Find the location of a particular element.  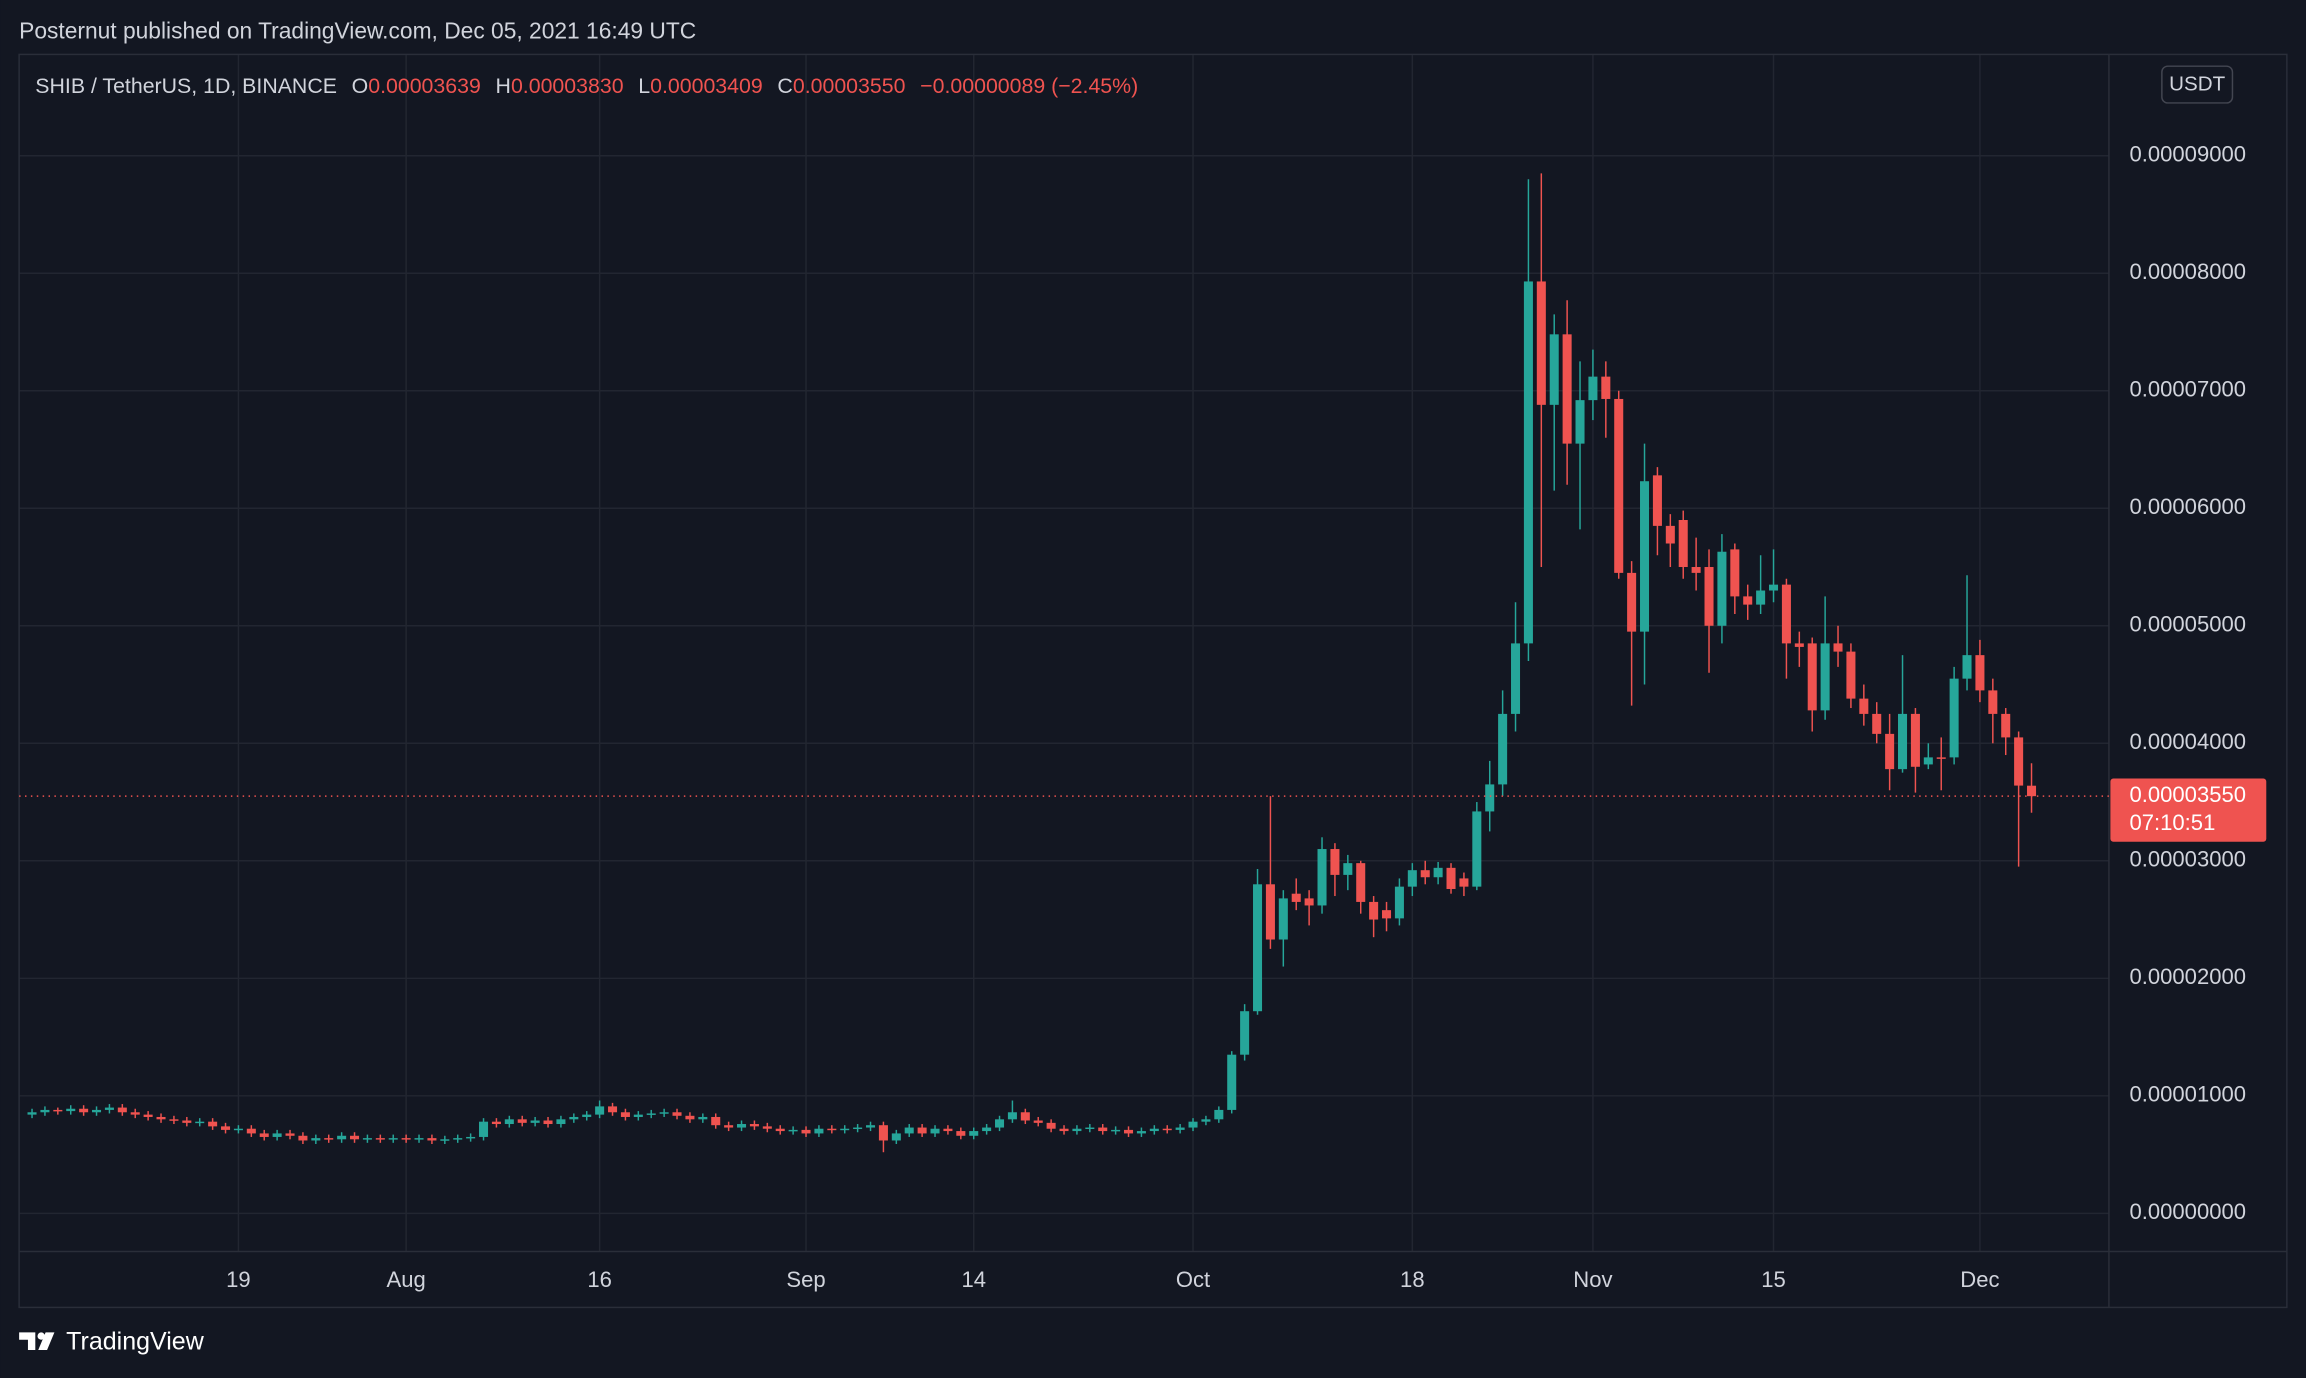

currency-button is located at coordinates (2197, 84).